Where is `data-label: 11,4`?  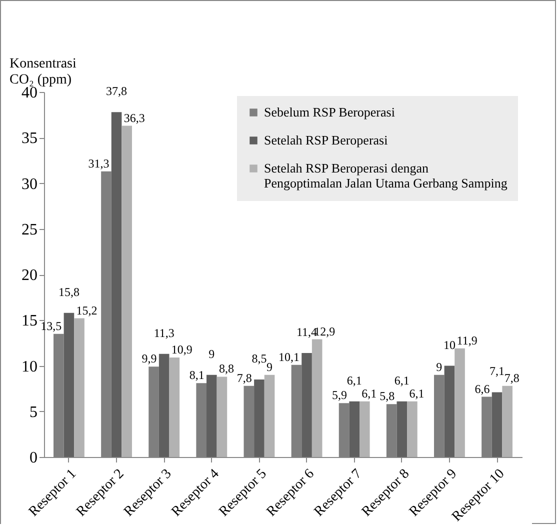 data-label: 11,4 is located at coordinates (307, 331).